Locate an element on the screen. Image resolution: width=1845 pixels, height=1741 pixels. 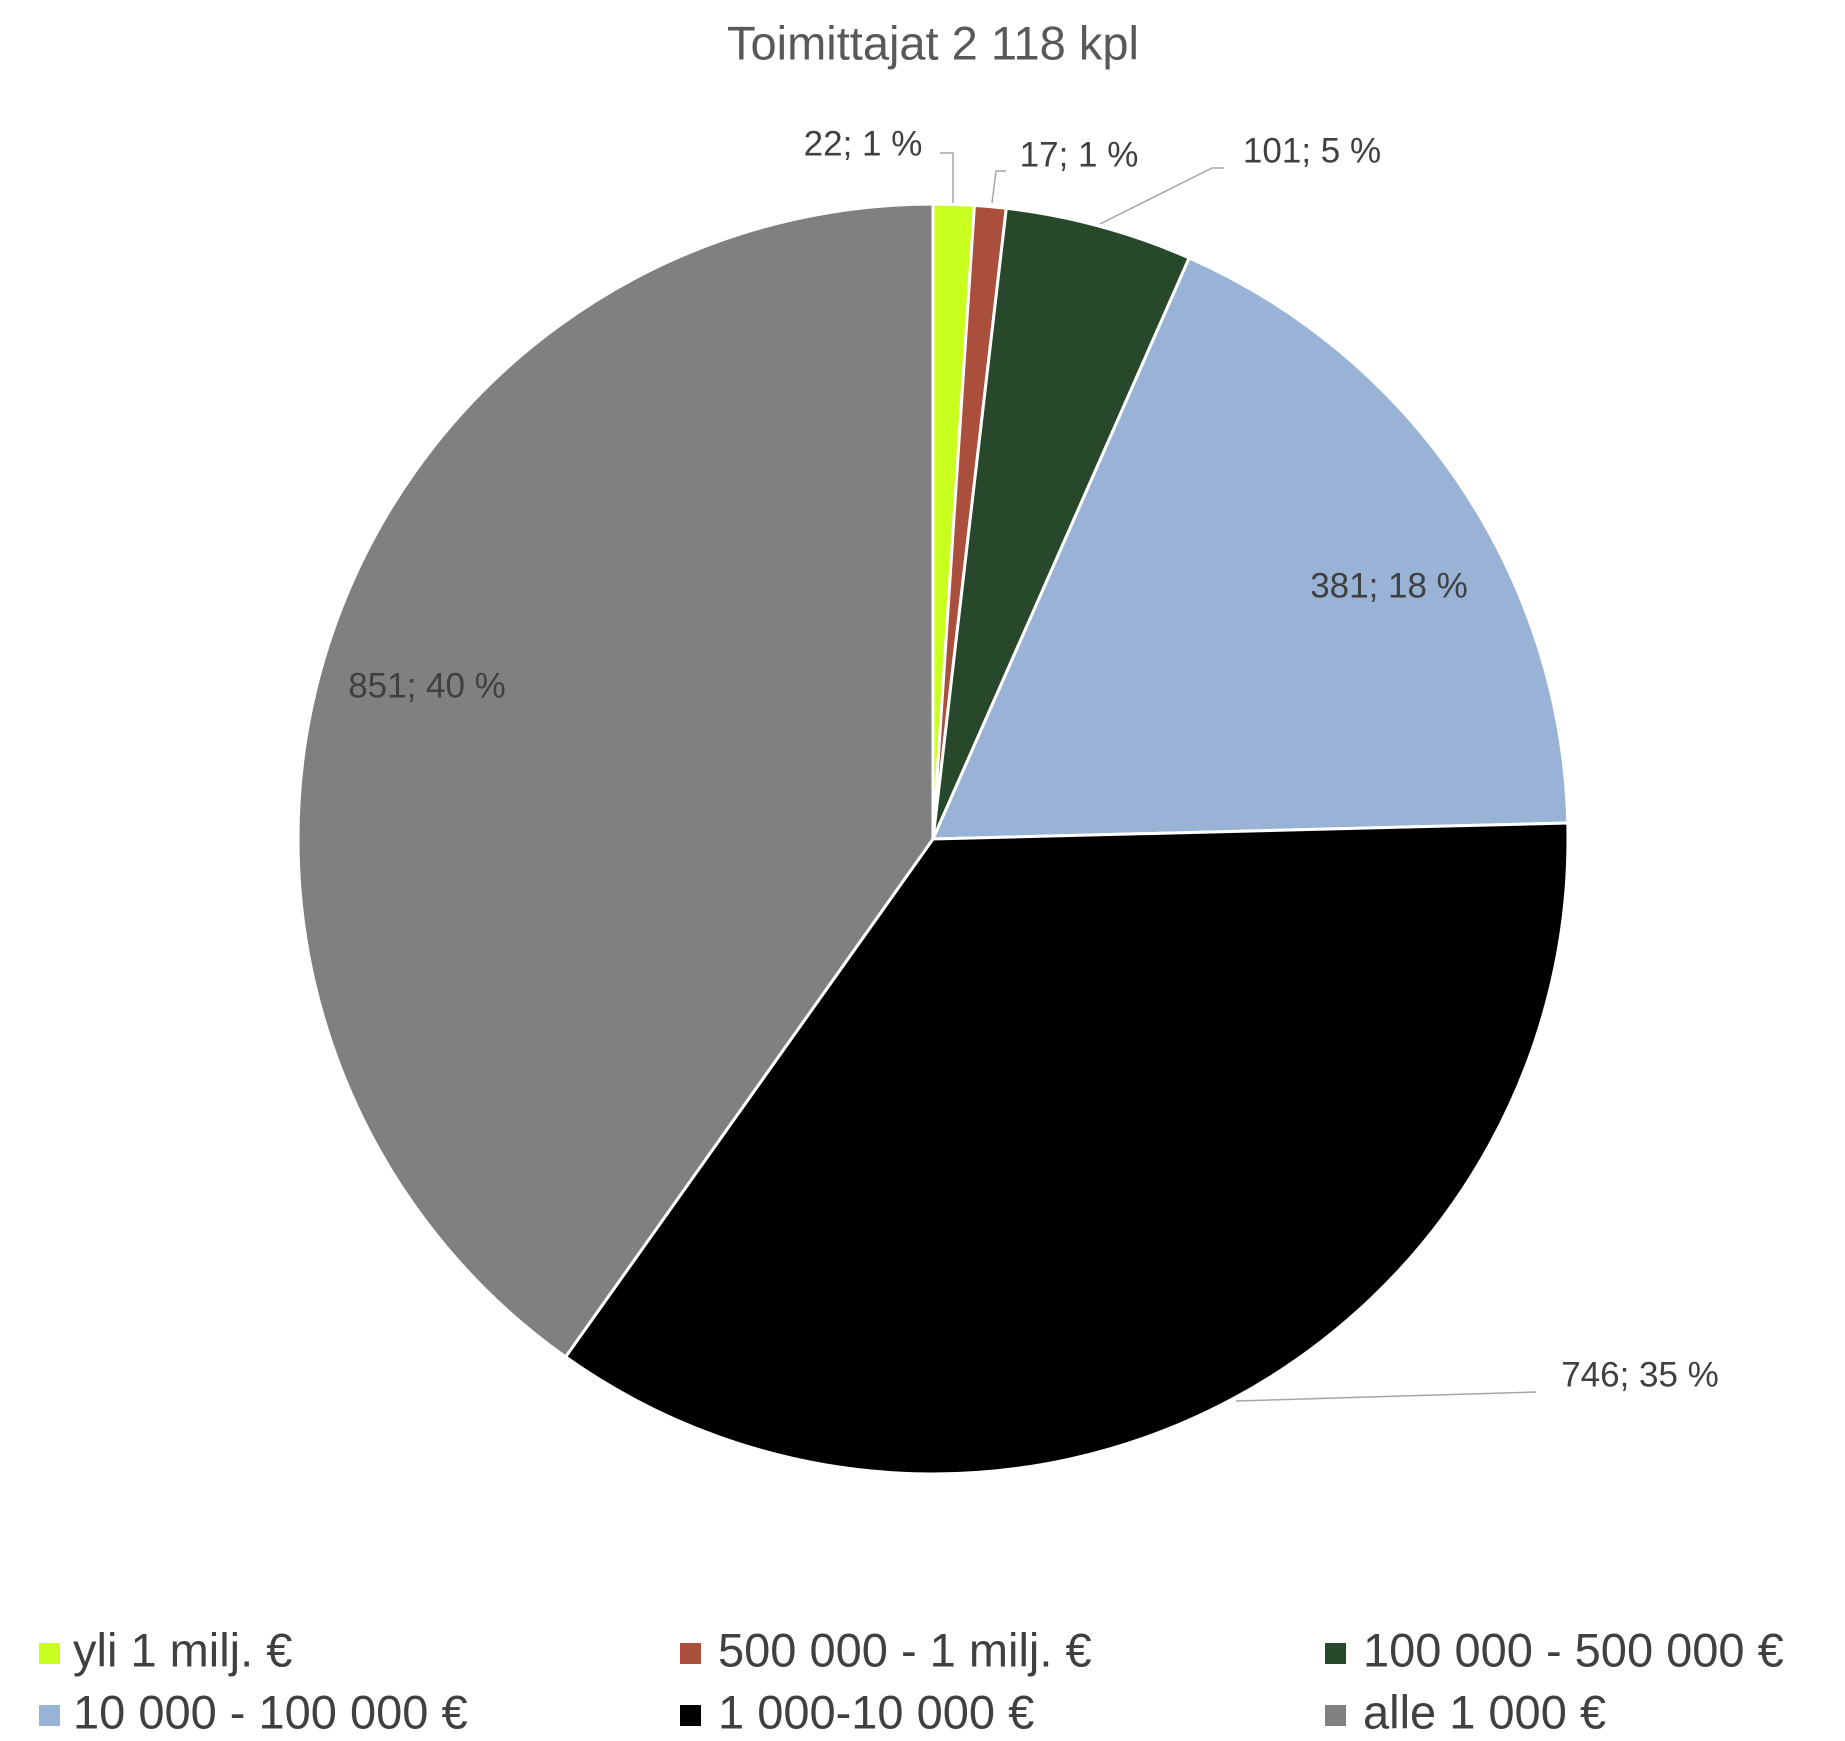
data-label: 851; 40 % is located at coordinates (427, 685).